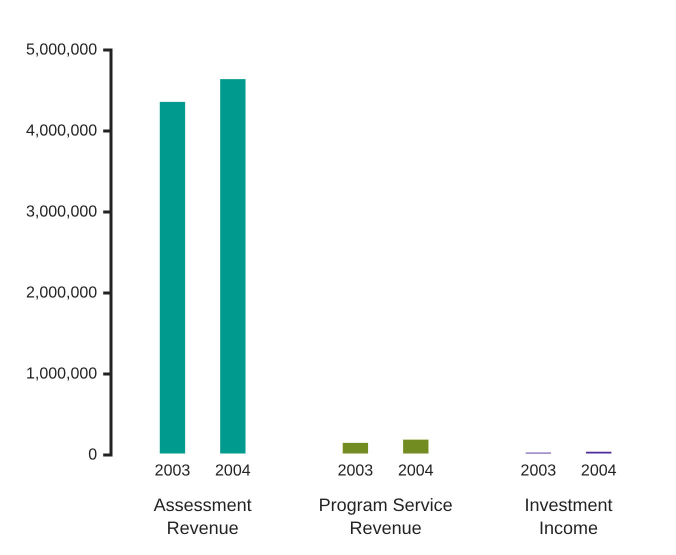 The height and width of the screenshot is (555, 676). I want to click on series-label: 2004, so click(233, 471).